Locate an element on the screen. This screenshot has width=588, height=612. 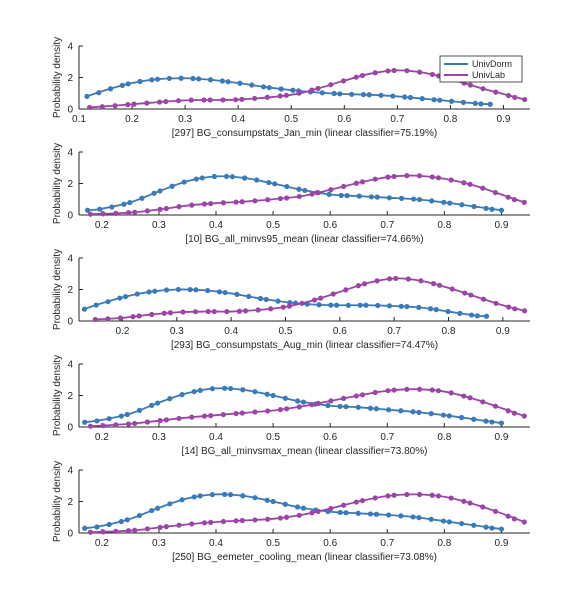
x-tick-label: 0.7 is located at coordinates (387, 225).